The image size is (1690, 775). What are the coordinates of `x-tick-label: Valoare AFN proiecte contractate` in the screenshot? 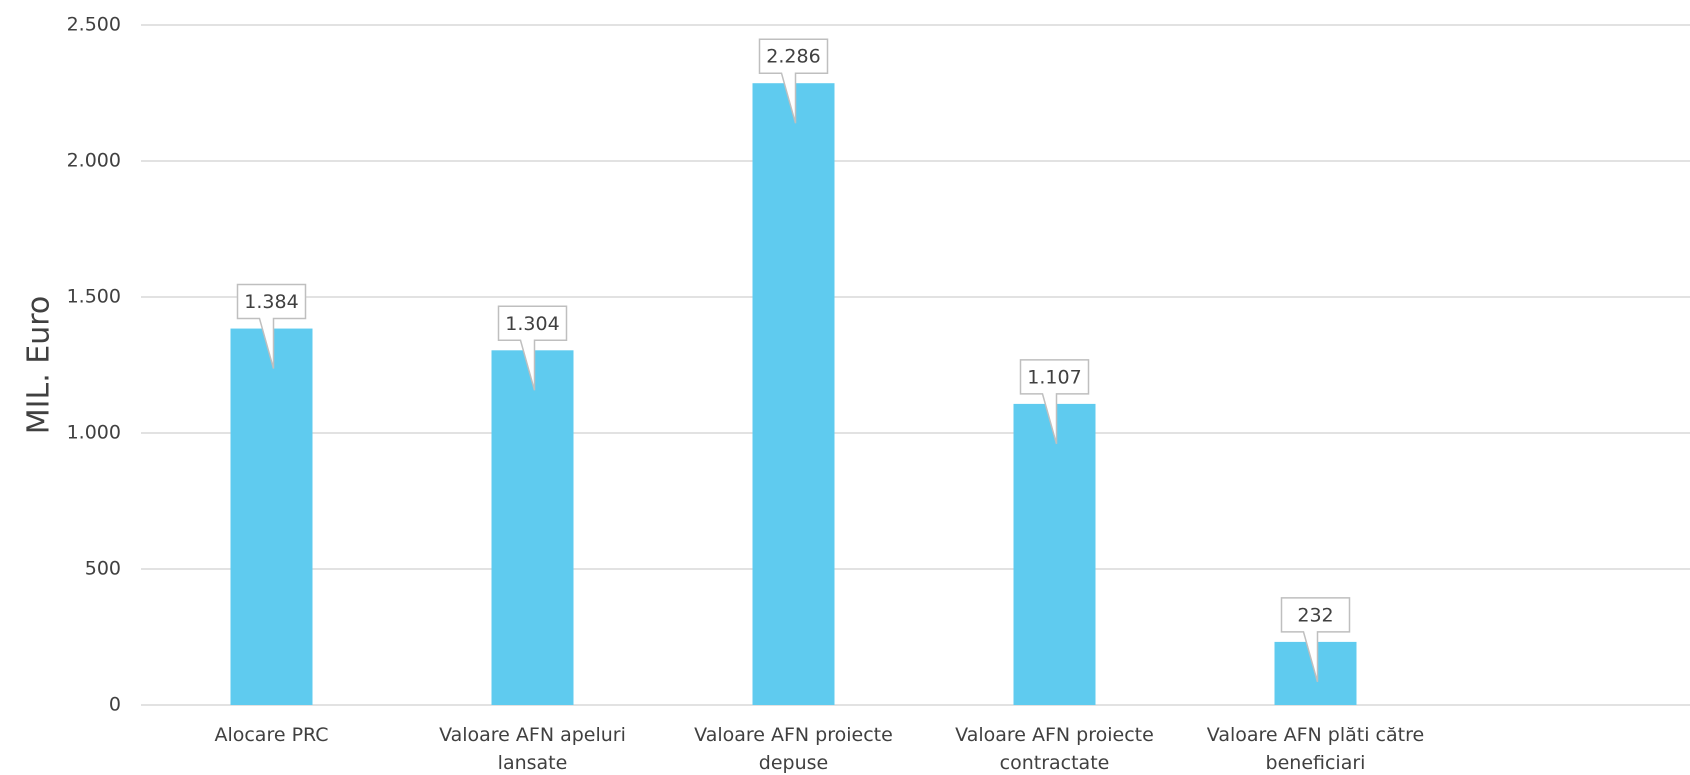 It's located at (1054, 749).